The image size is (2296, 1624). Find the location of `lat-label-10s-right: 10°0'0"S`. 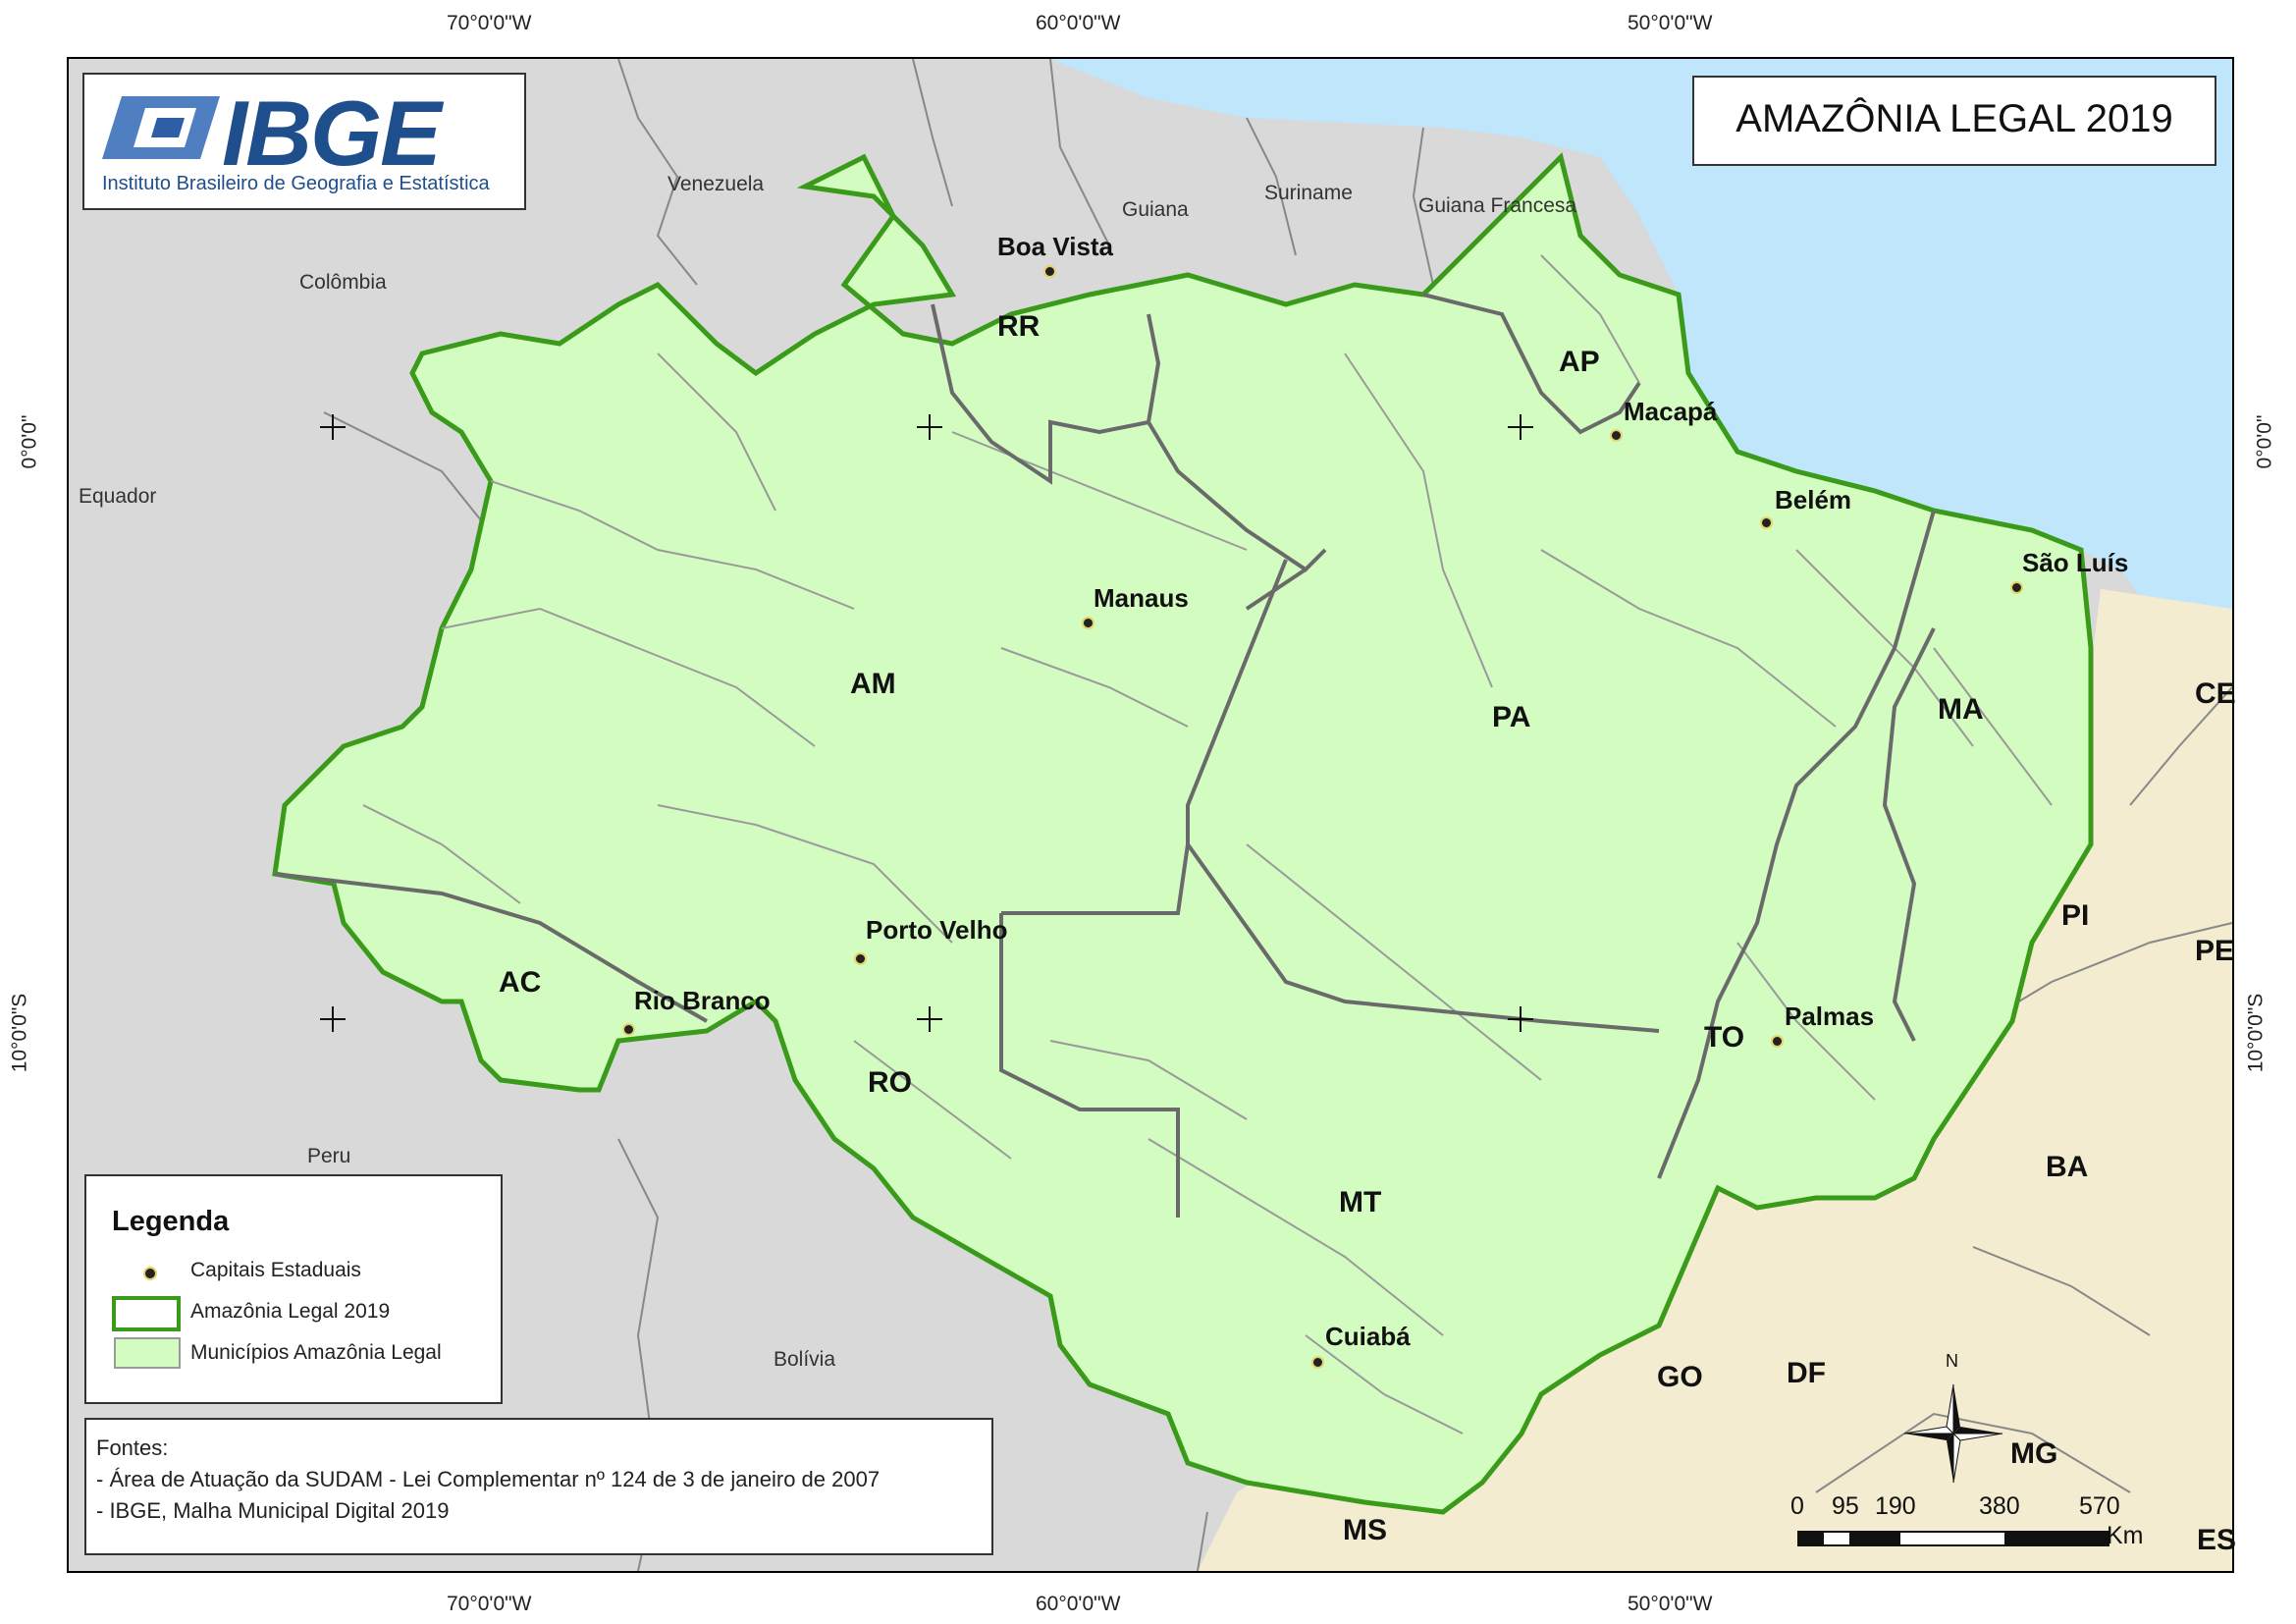

lat-label-10s-right: 10°0'0"S is located at coordinates (2256, 1033).